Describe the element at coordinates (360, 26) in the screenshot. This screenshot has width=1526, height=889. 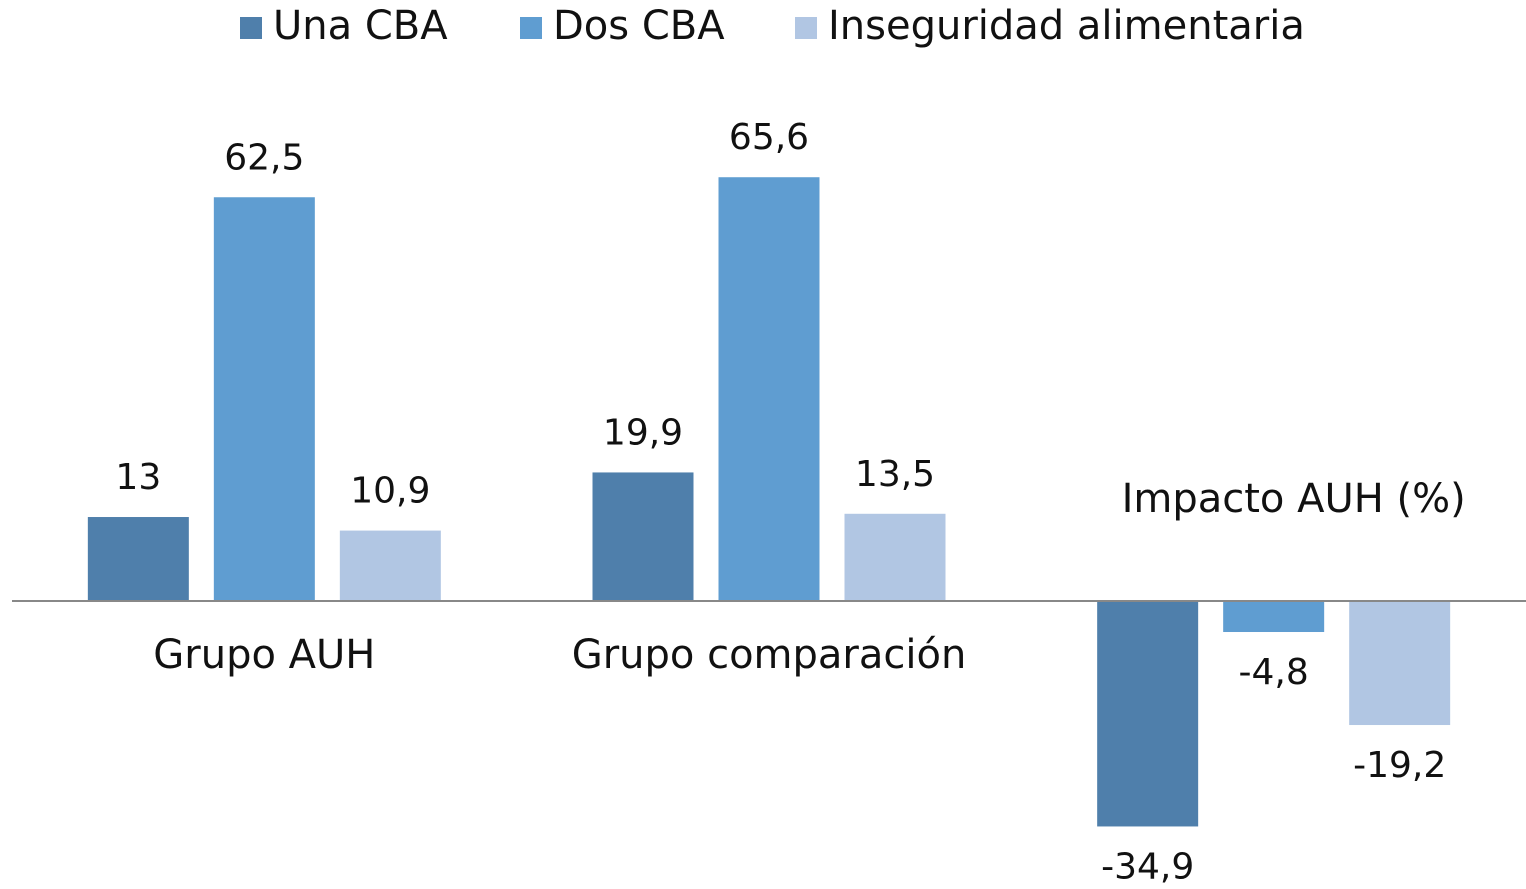
I see `legend-label: Una CBA` at that location.